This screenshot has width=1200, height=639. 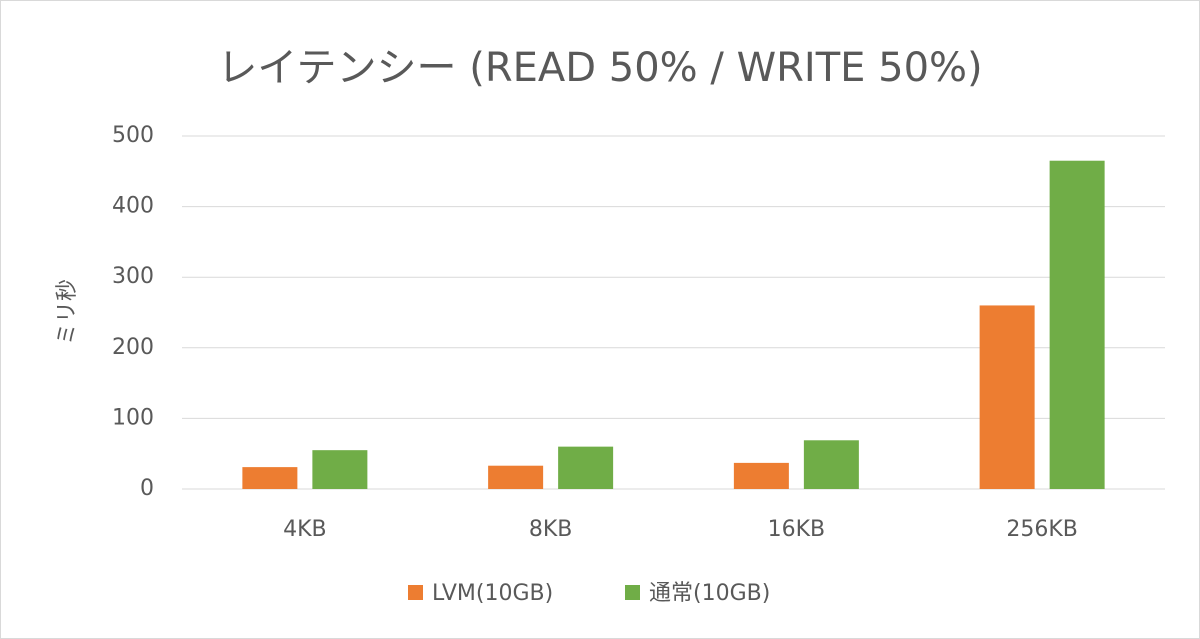 I want to click on y-axis-label: ミリ秒, so click(x=67, y=312).